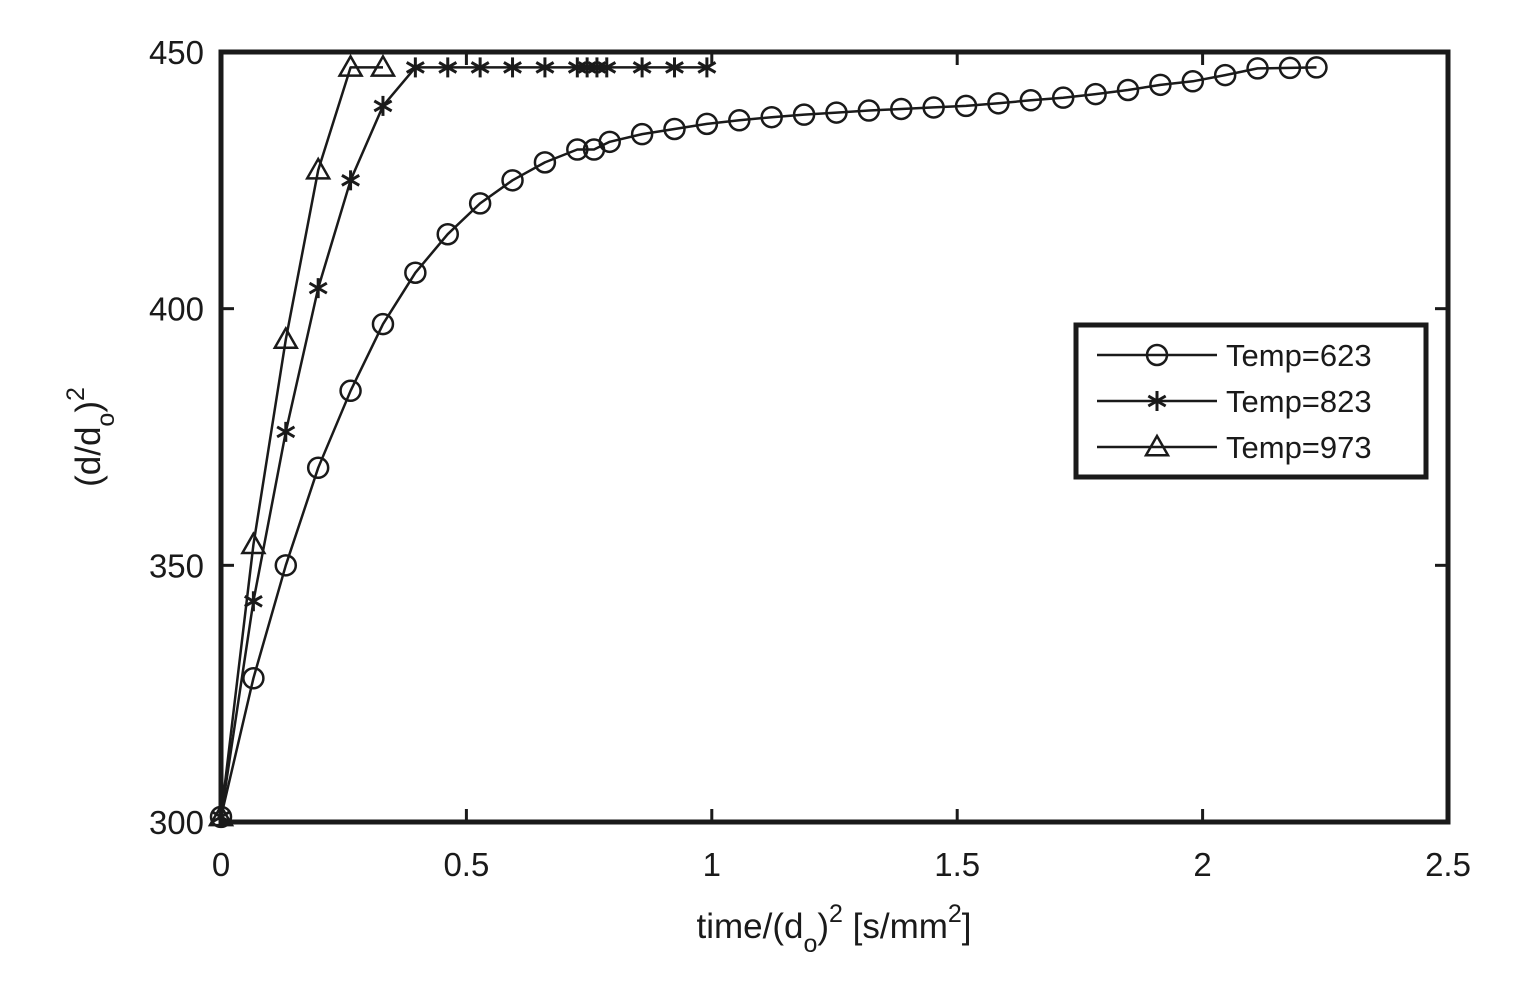 The image size is (1514, 1006). I want to click on x-tick-label: 0.5, so click(466, 864).